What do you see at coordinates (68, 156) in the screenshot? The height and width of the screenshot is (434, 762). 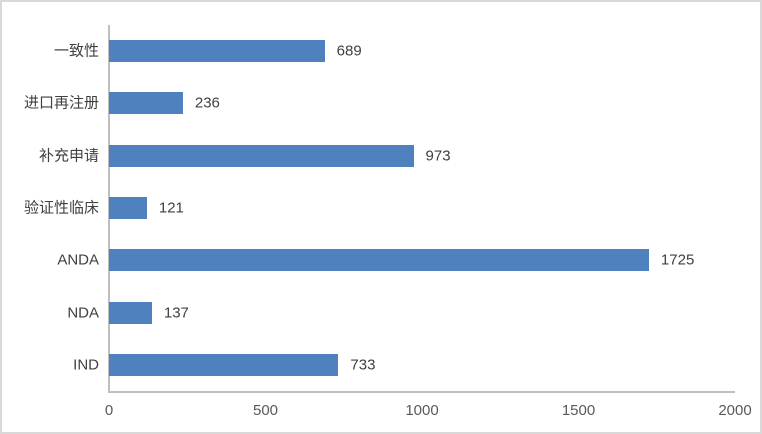 I see `category-label: 补充申请` at bounding box center [68, 156].